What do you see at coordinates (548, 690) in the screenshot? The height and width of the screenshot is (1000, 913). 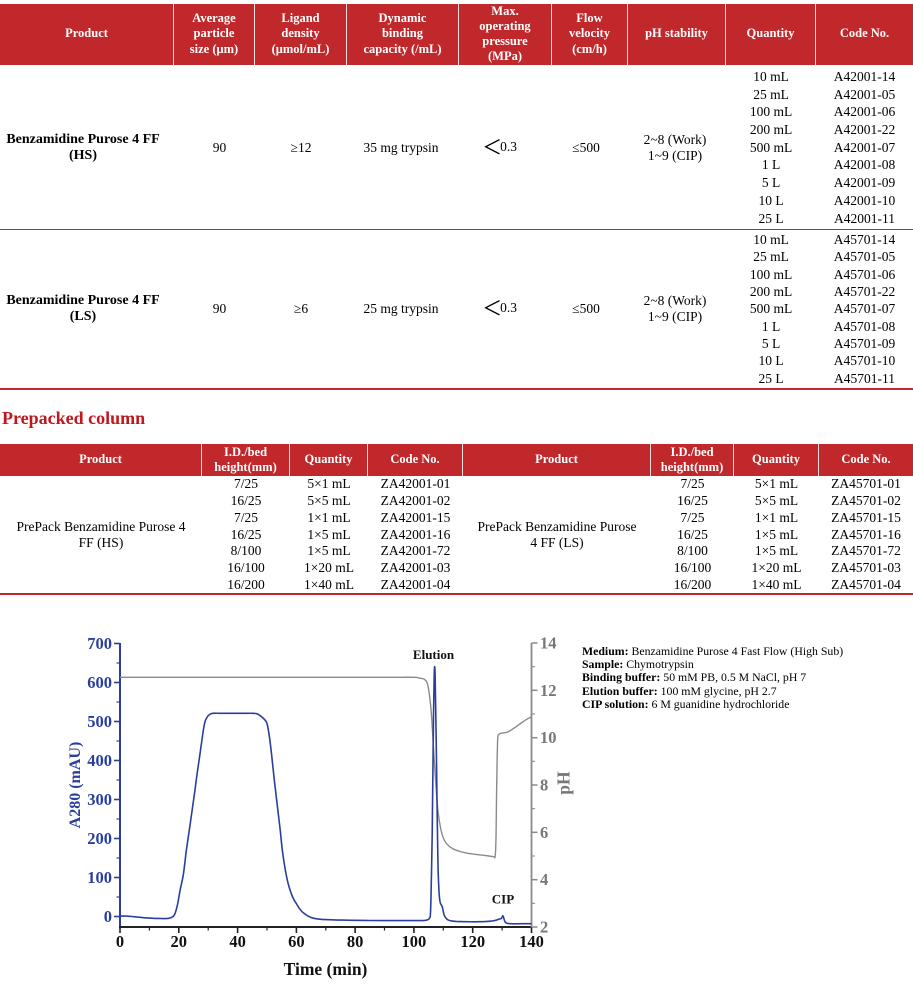 I see `svg-text: 12` at bounding box center [548, 690].